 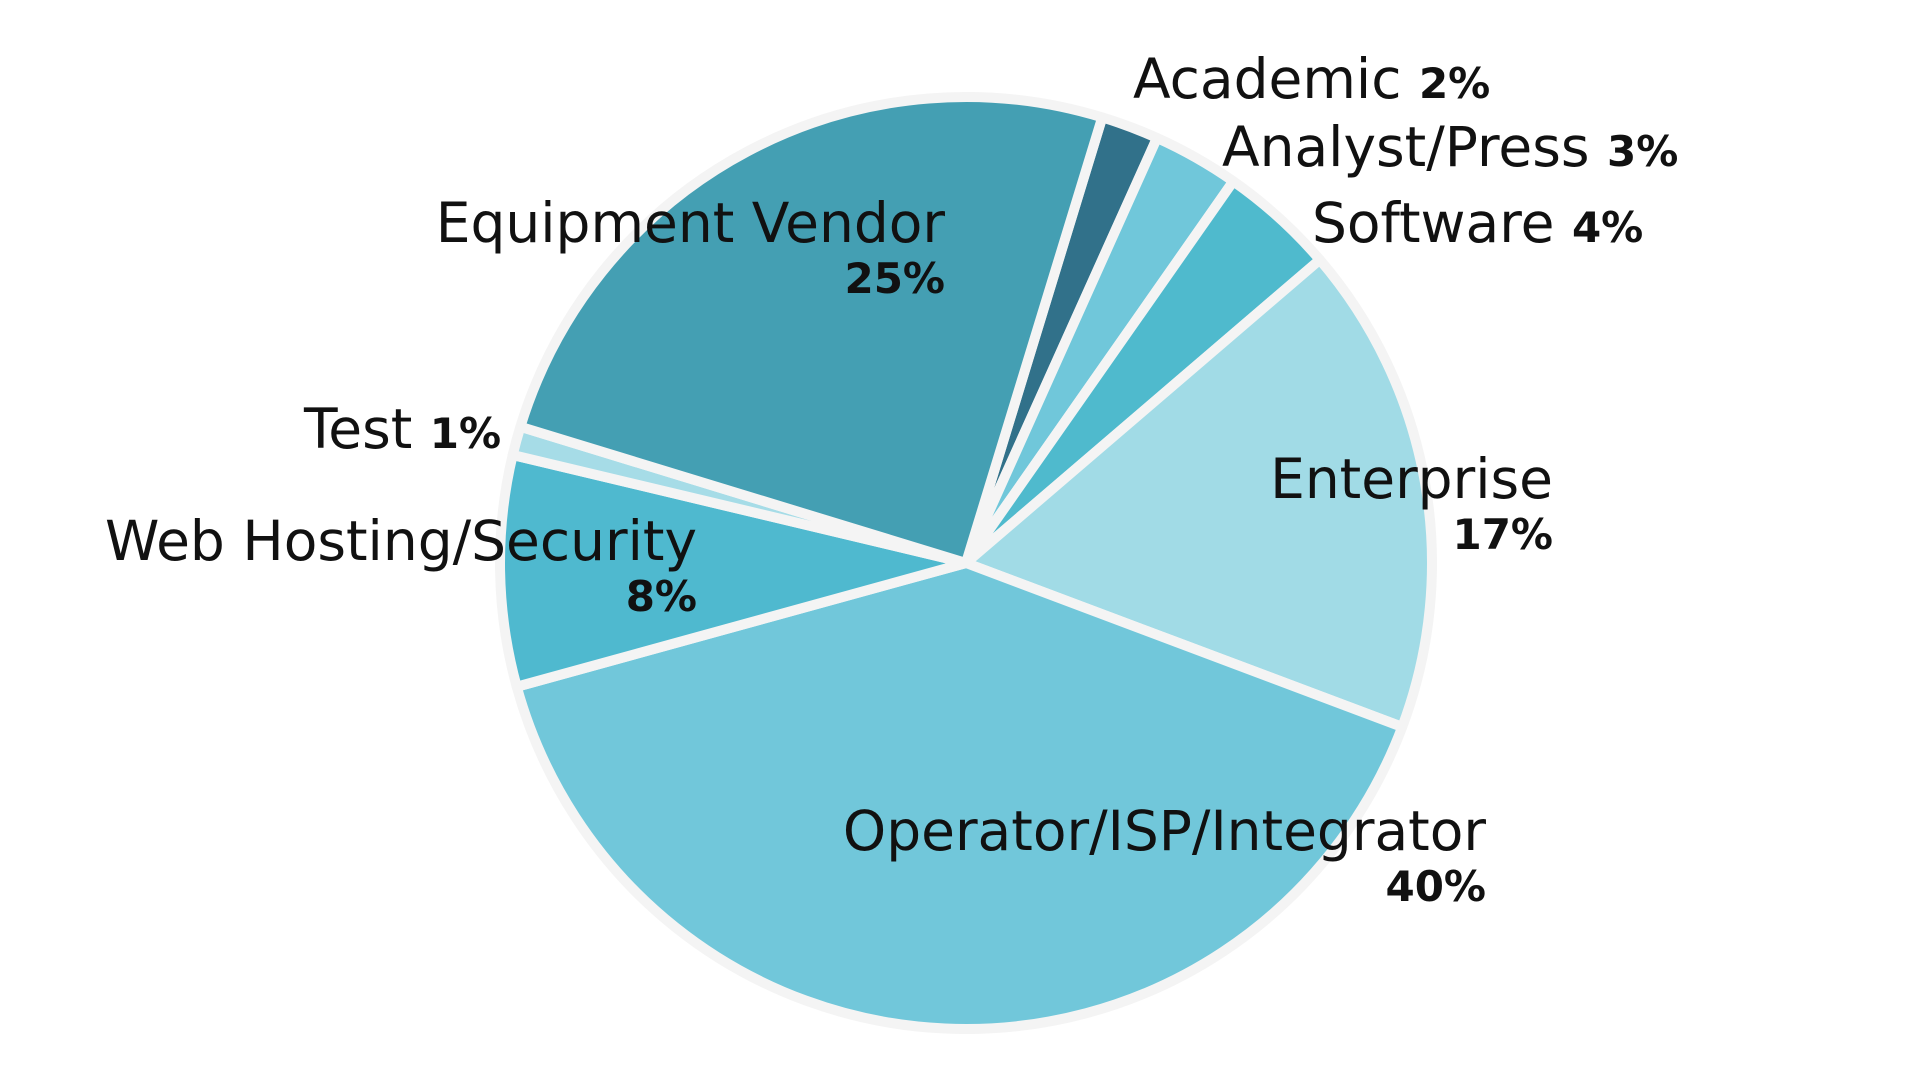 What do you see at coordinates (733, 571) in the screenshot?
I see `pie-slice-web-hosting-security` at bounding box center [733, 571].